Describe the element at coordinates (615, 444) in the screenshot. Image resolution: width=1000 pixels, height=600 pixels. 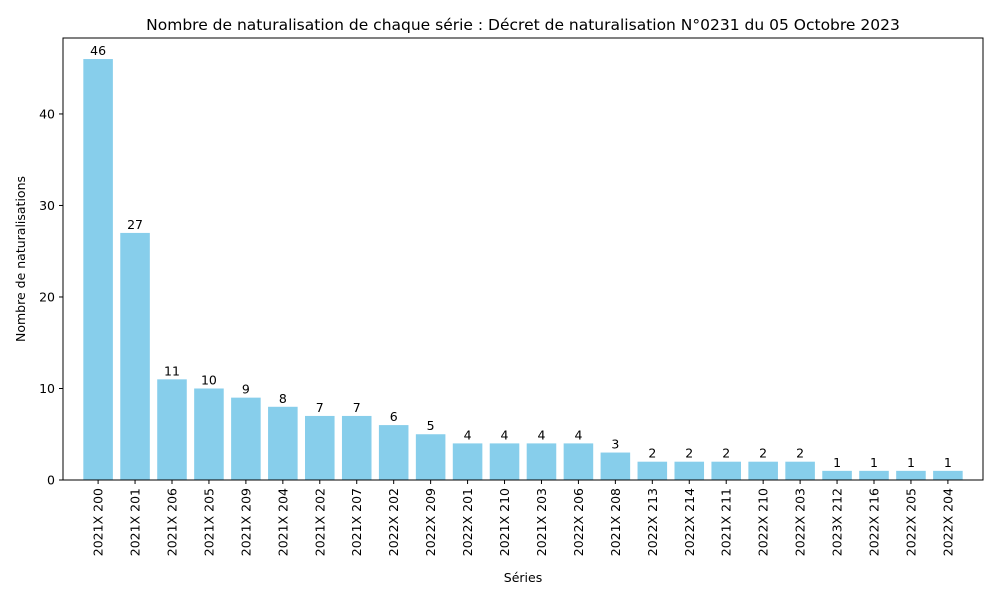
I see `bar-value-label: 3` at that location.